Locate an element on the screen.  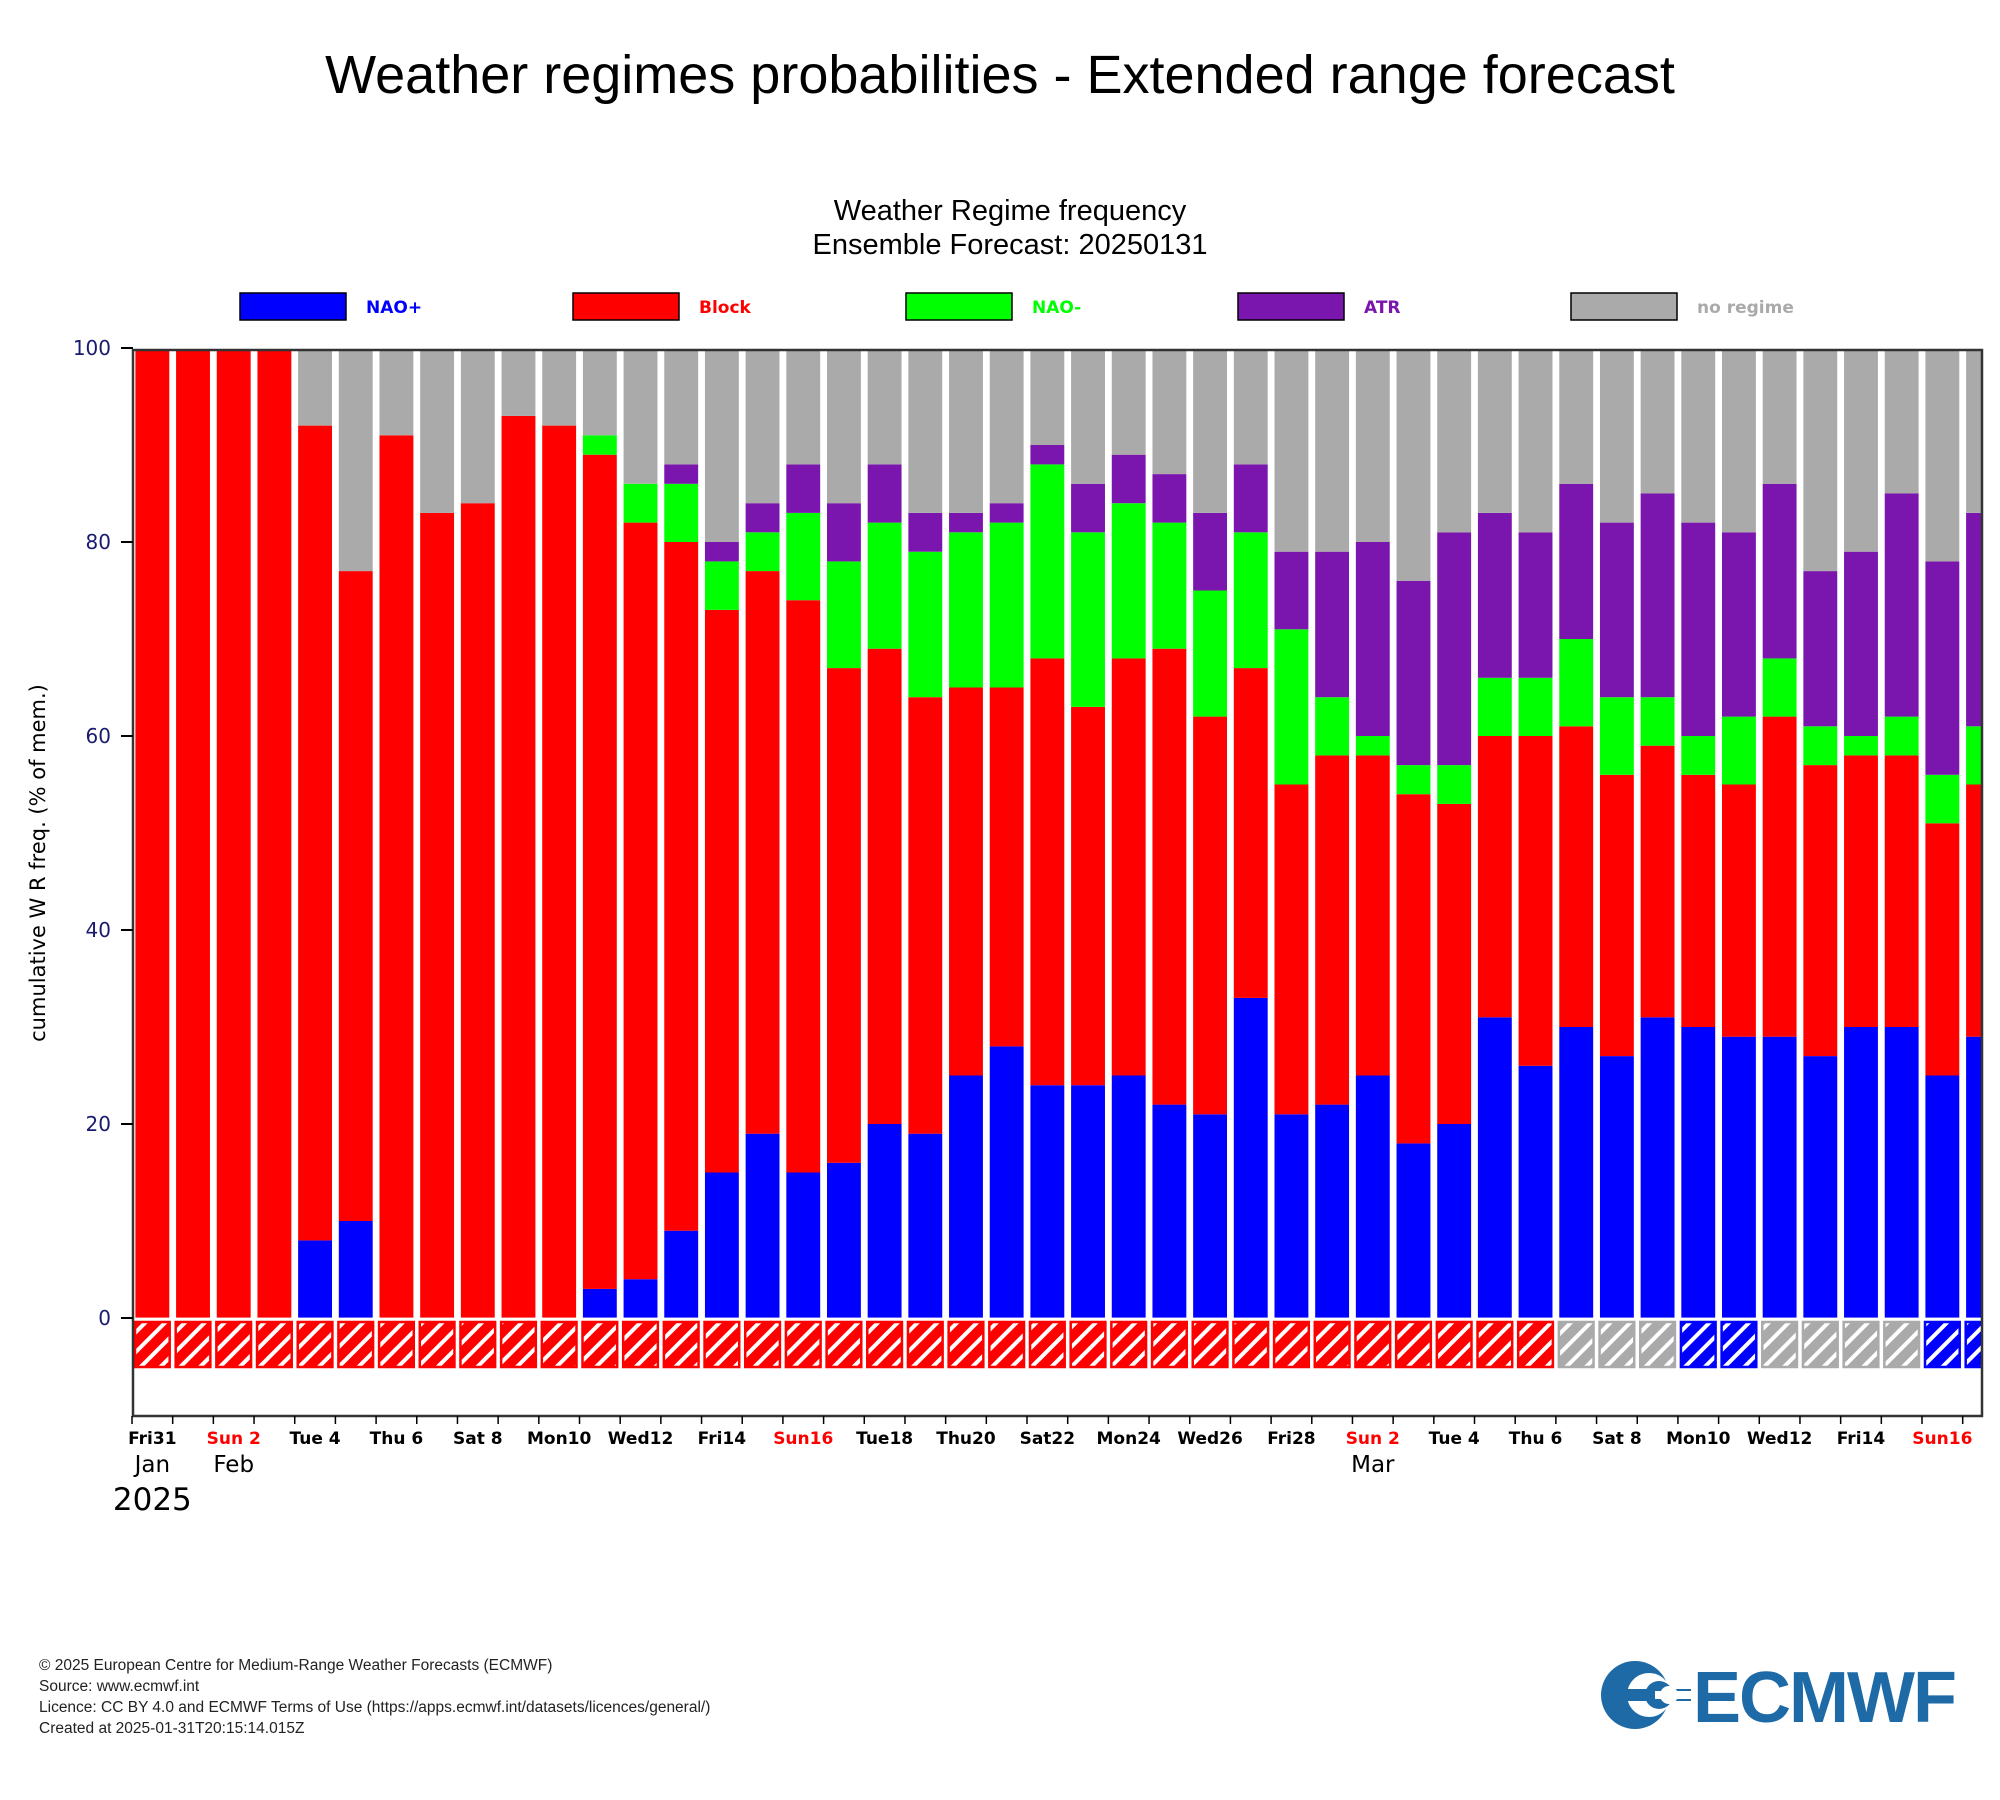
month-label-mar: Mar is located at coordinates (1373, 1465).